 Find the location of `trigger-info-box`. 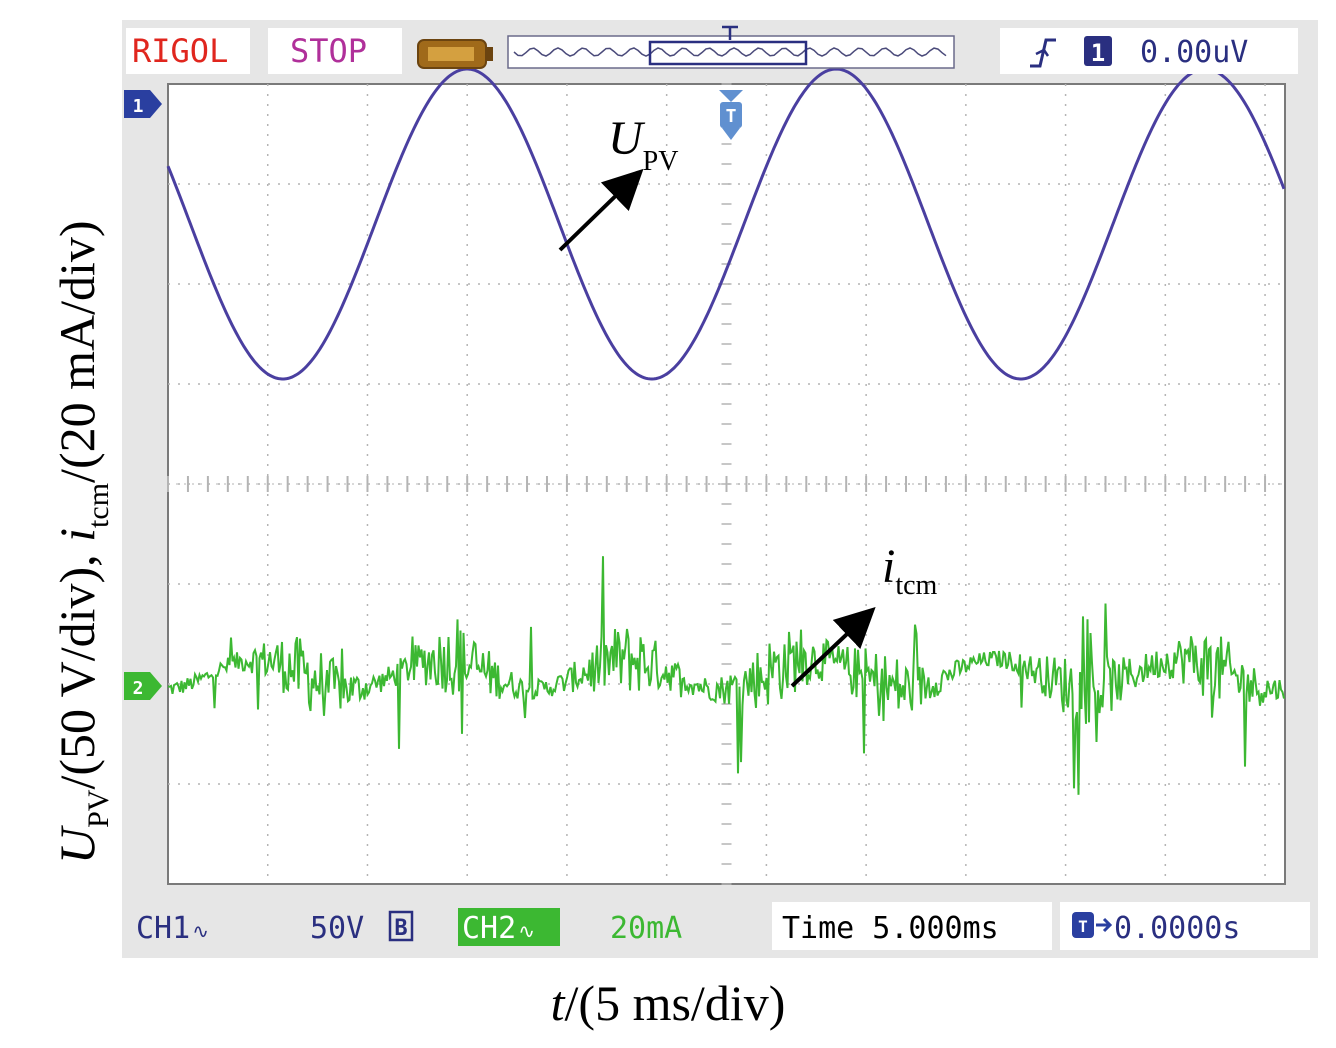

trigger-info-box is located at coordinates (1149, 51).